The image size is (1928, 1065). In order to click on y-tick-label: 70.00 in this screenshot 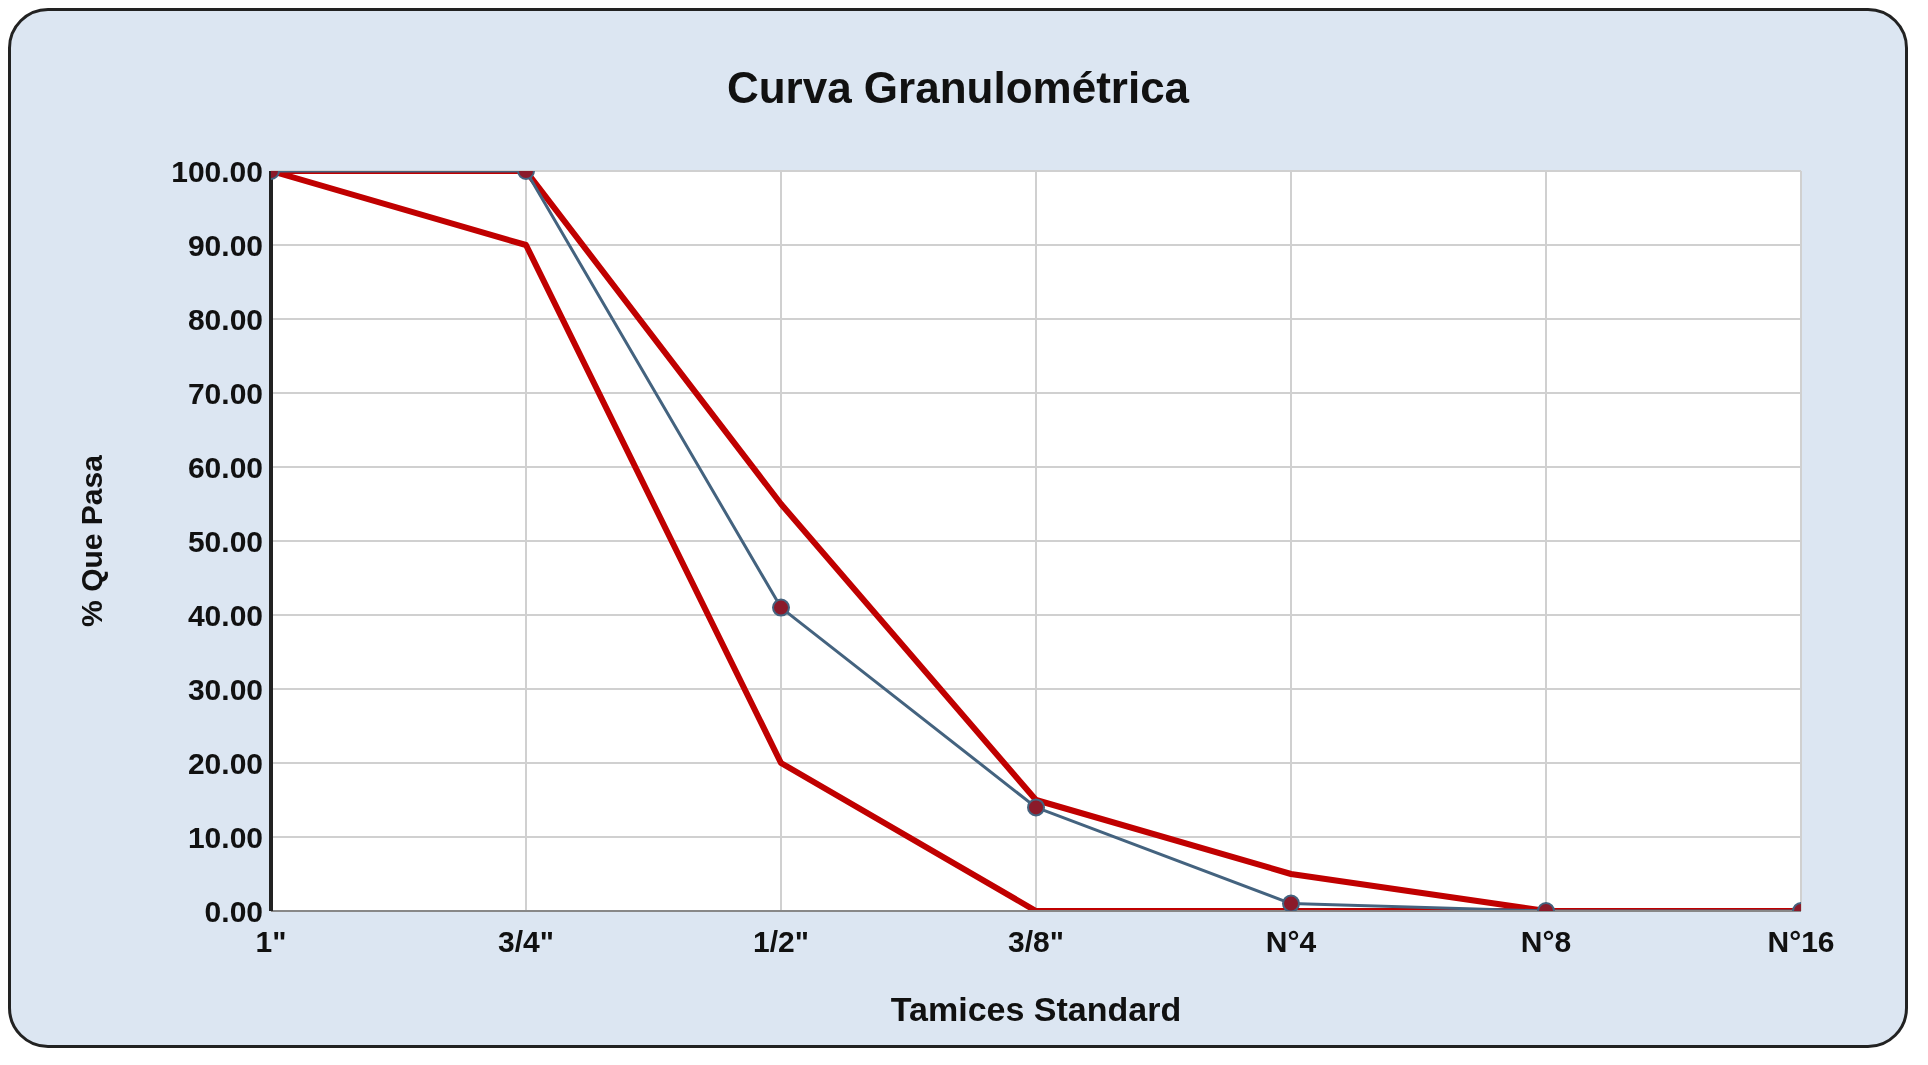, I will do `click(225, 393)`.